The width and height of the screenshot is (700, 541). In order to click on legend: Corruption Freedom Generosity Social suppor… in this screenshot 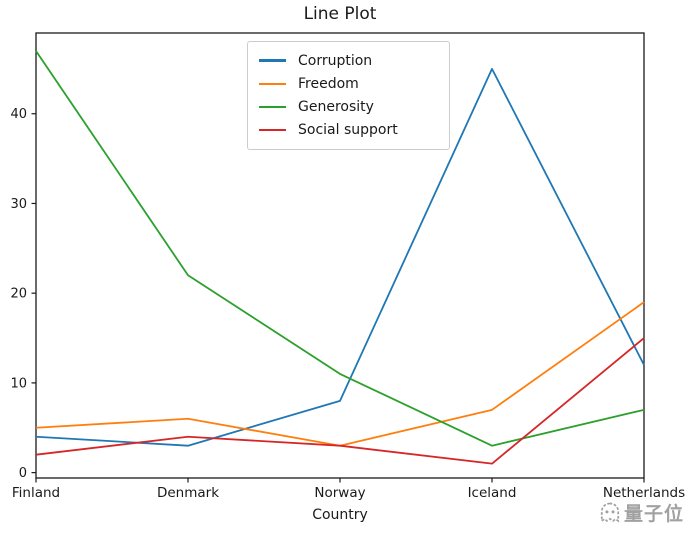, I will do `click(348, 95)`.